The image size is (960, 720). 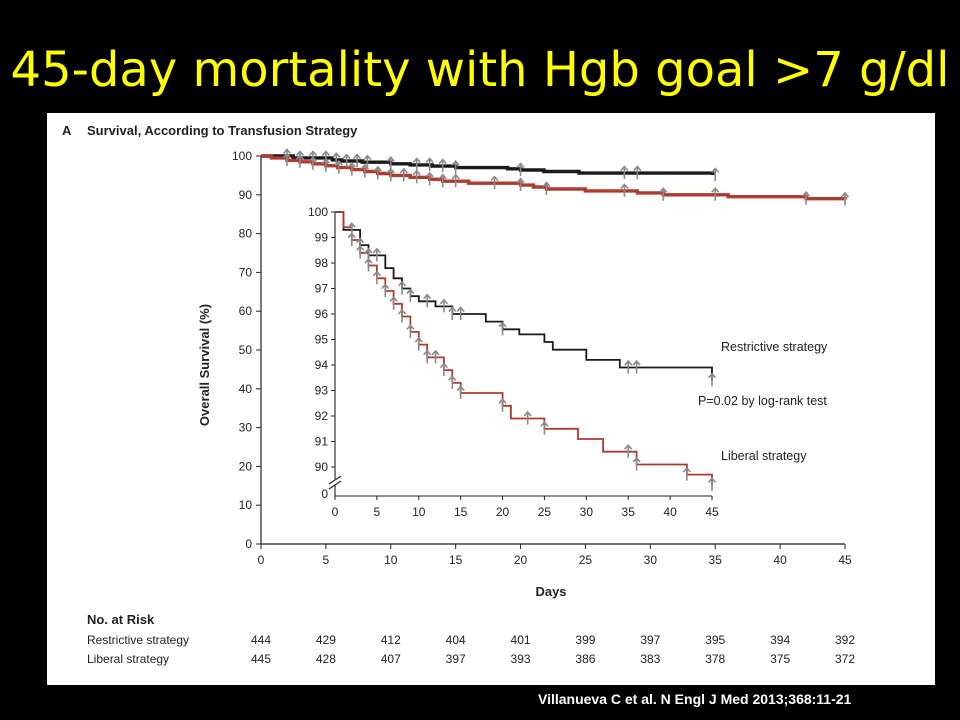 What do you see at coordinates (585, 640) in the screenshot?
I see `risk-value: 399` at bounding box center [585, 640].